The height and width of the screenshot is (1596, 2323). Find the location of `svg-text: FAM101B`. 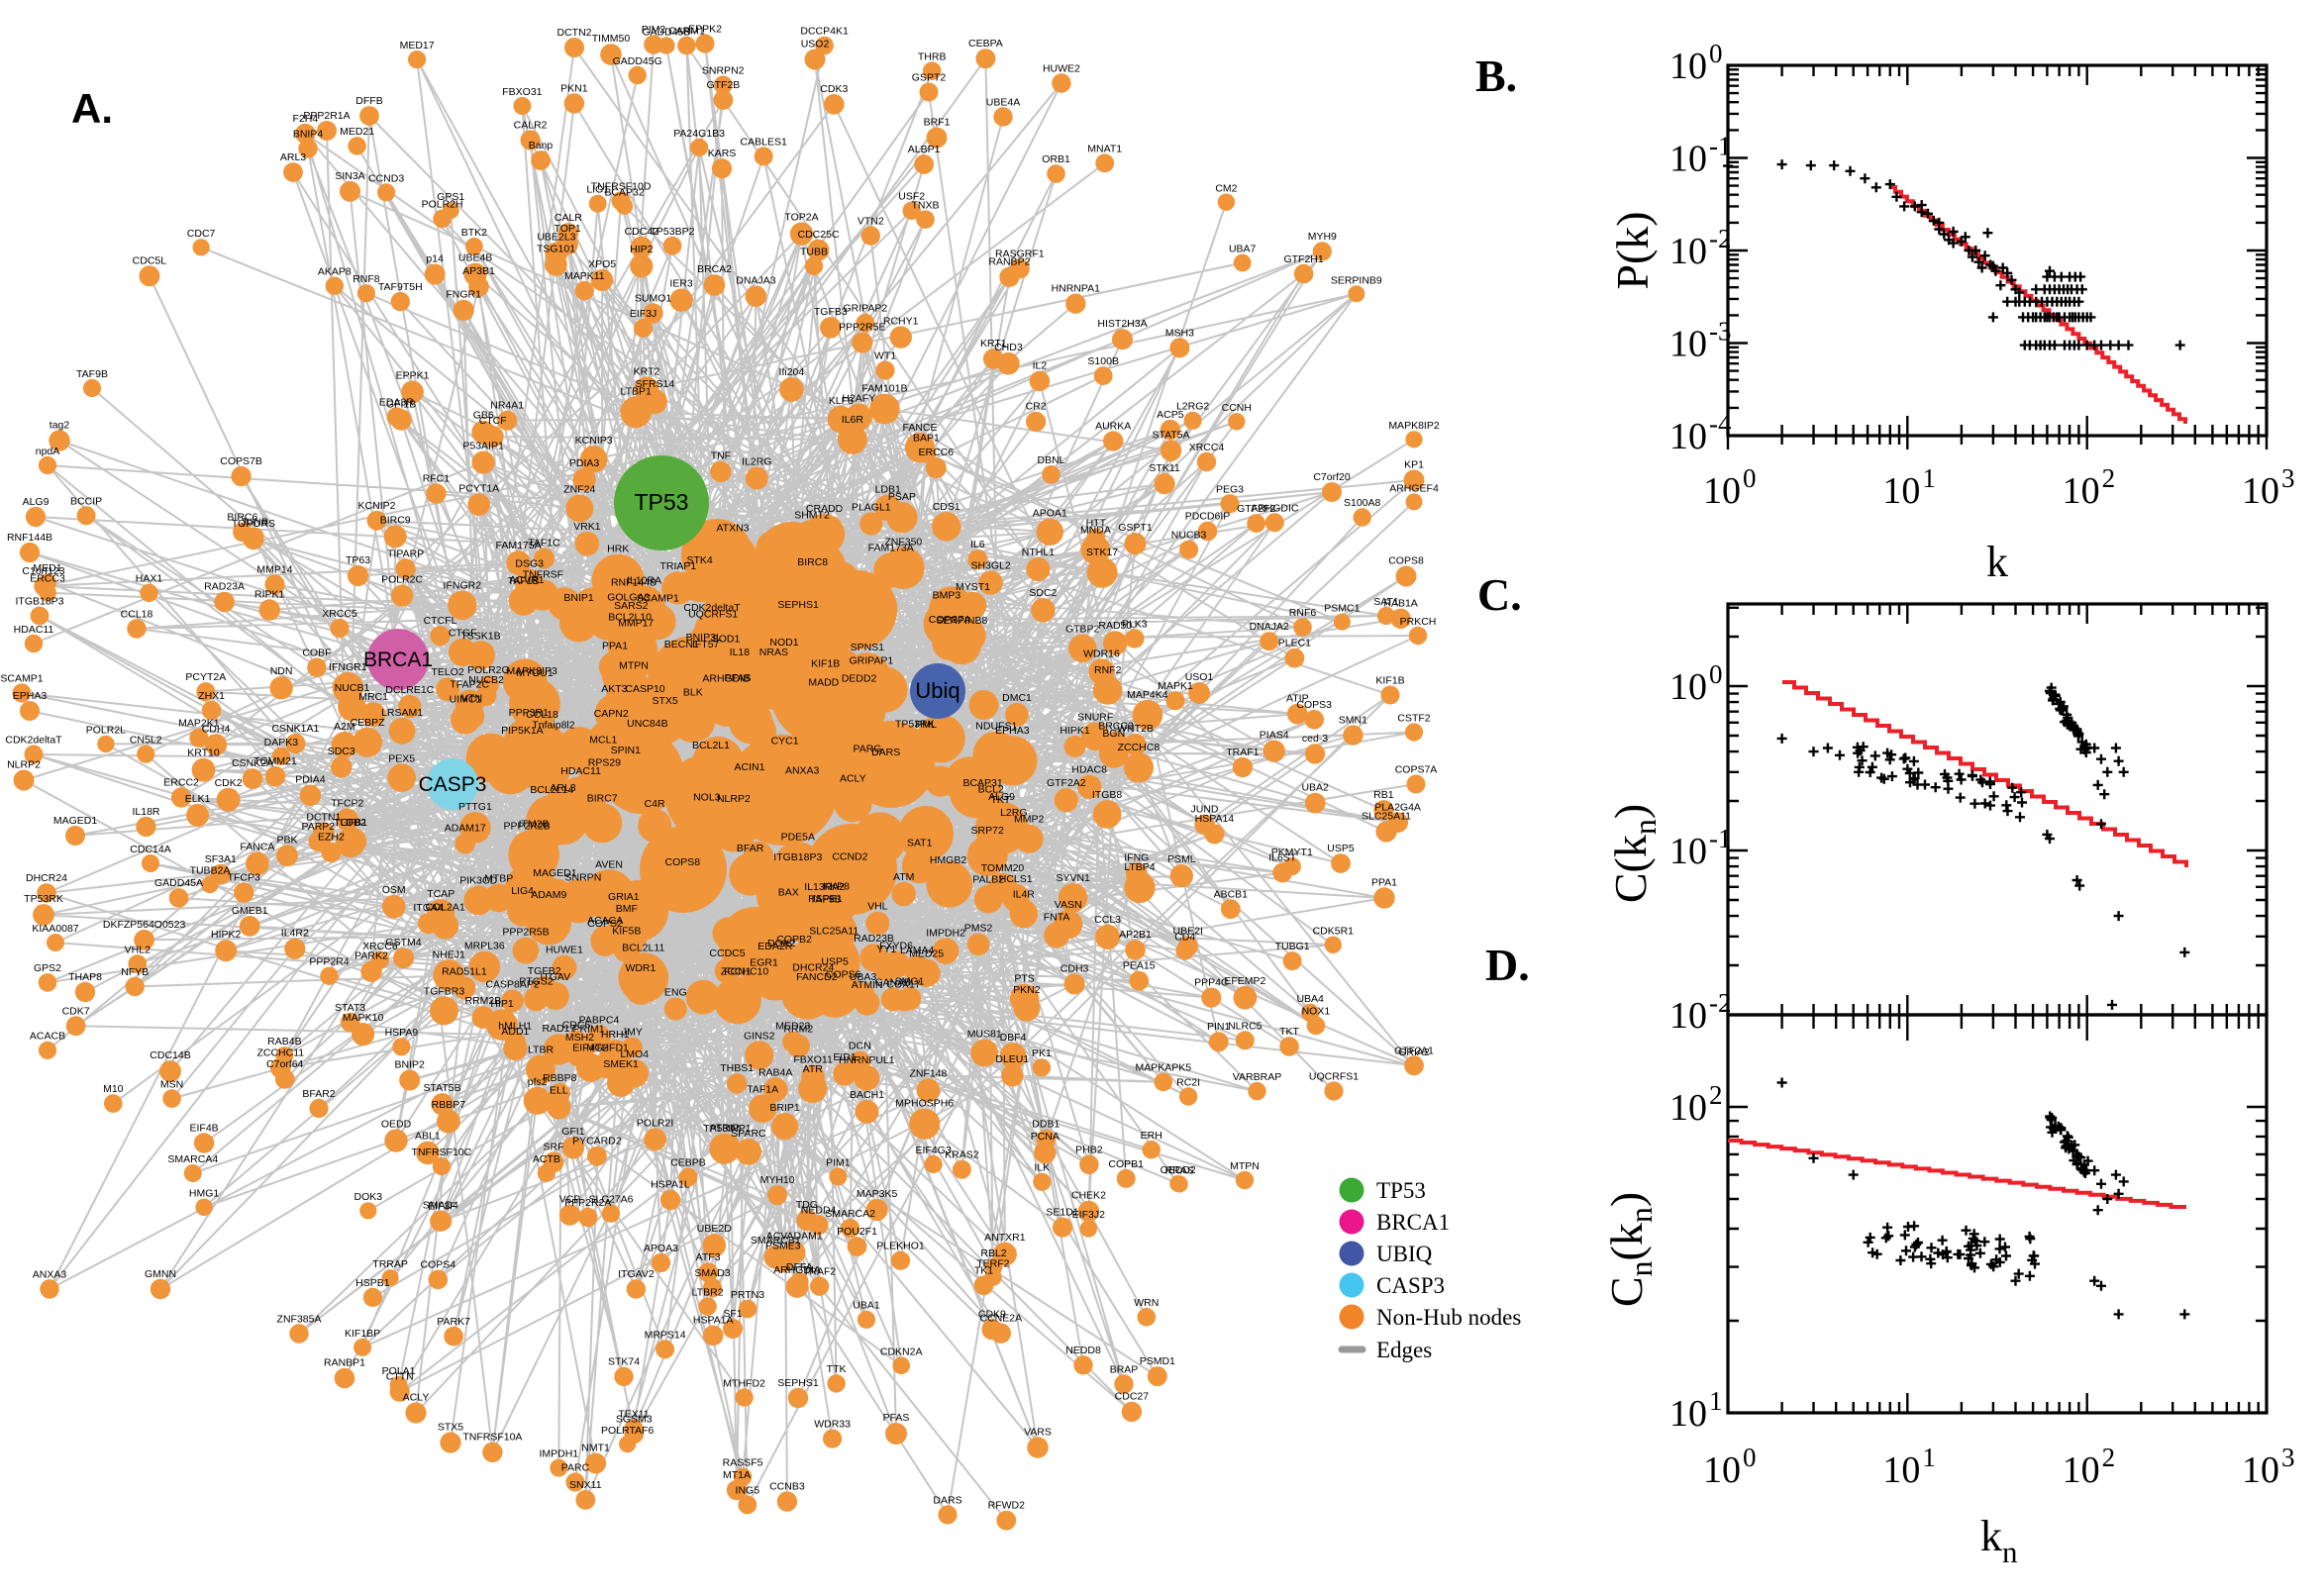

svg-text: FAM101B is located at coordinates (884, 389).